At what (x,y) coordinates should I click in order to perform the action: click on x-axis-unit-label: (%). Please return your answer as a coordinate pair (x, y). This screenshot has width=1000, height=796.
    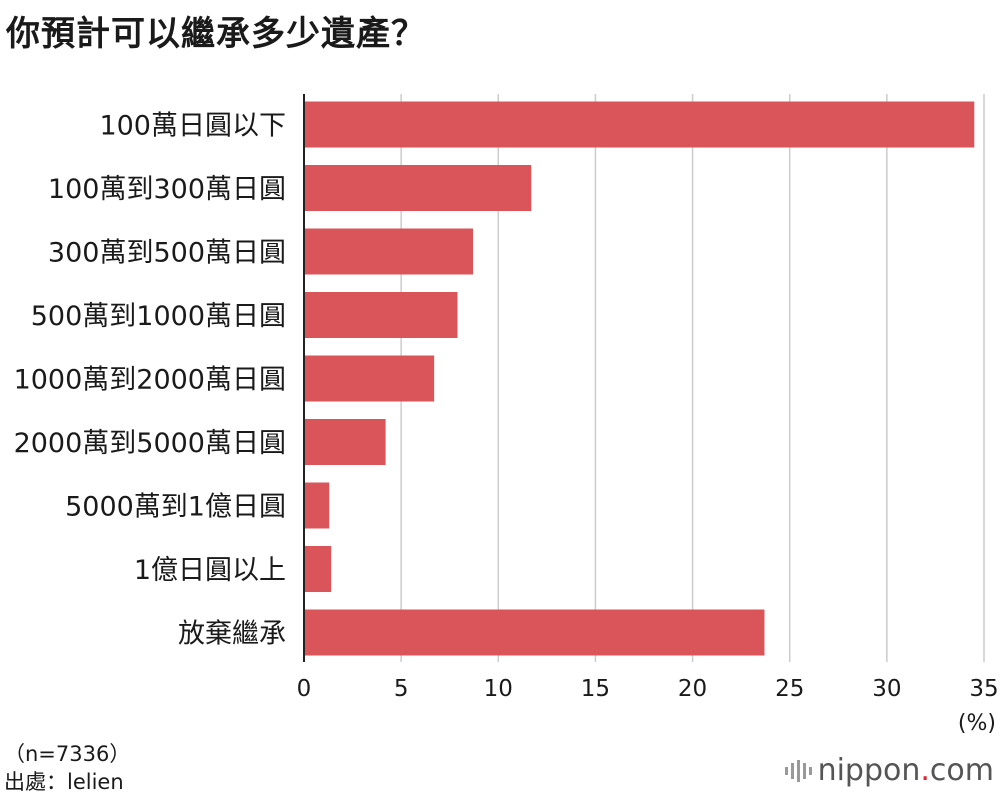
    Looking at the image, I should click on (977, 723).